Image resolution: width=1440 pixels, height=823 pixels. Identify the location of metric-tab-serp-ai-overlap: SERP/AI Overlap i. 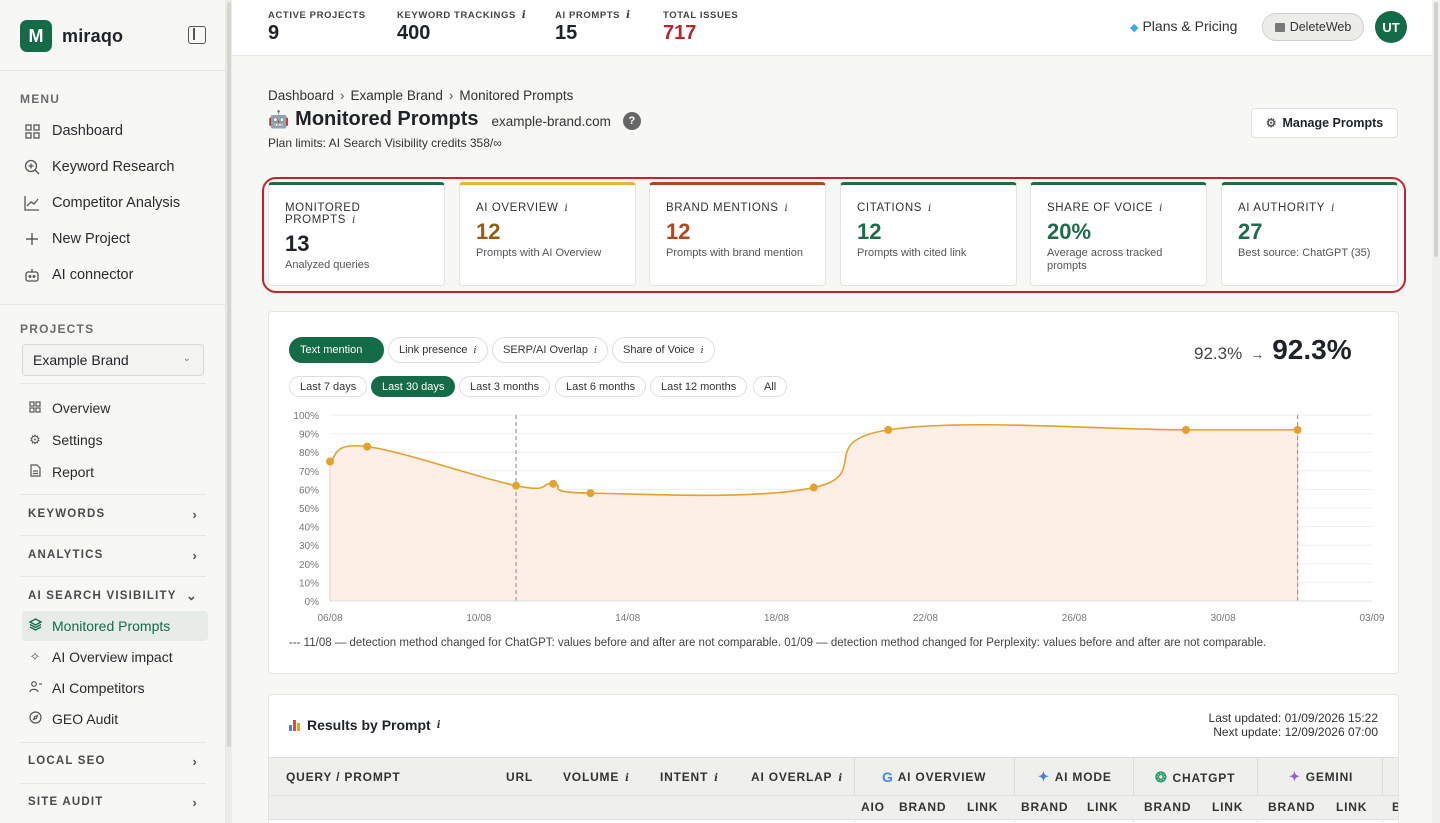
(550, 350).